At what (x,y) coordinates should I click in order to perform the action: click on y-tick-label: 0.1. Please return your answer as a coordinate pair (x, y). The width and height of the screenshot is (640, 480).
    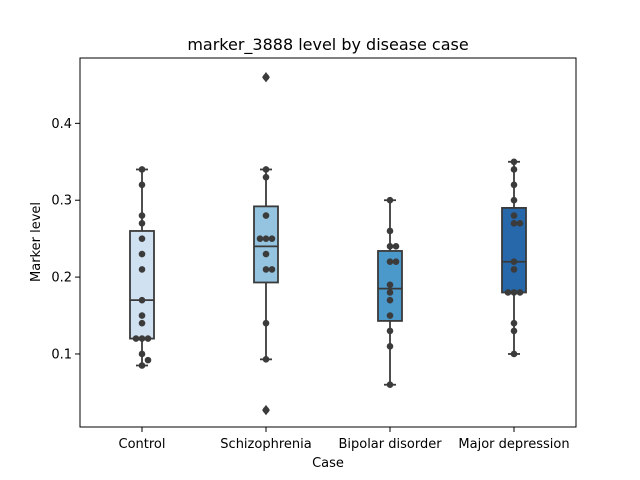
    Looking at the image, I should click on (61, 354).